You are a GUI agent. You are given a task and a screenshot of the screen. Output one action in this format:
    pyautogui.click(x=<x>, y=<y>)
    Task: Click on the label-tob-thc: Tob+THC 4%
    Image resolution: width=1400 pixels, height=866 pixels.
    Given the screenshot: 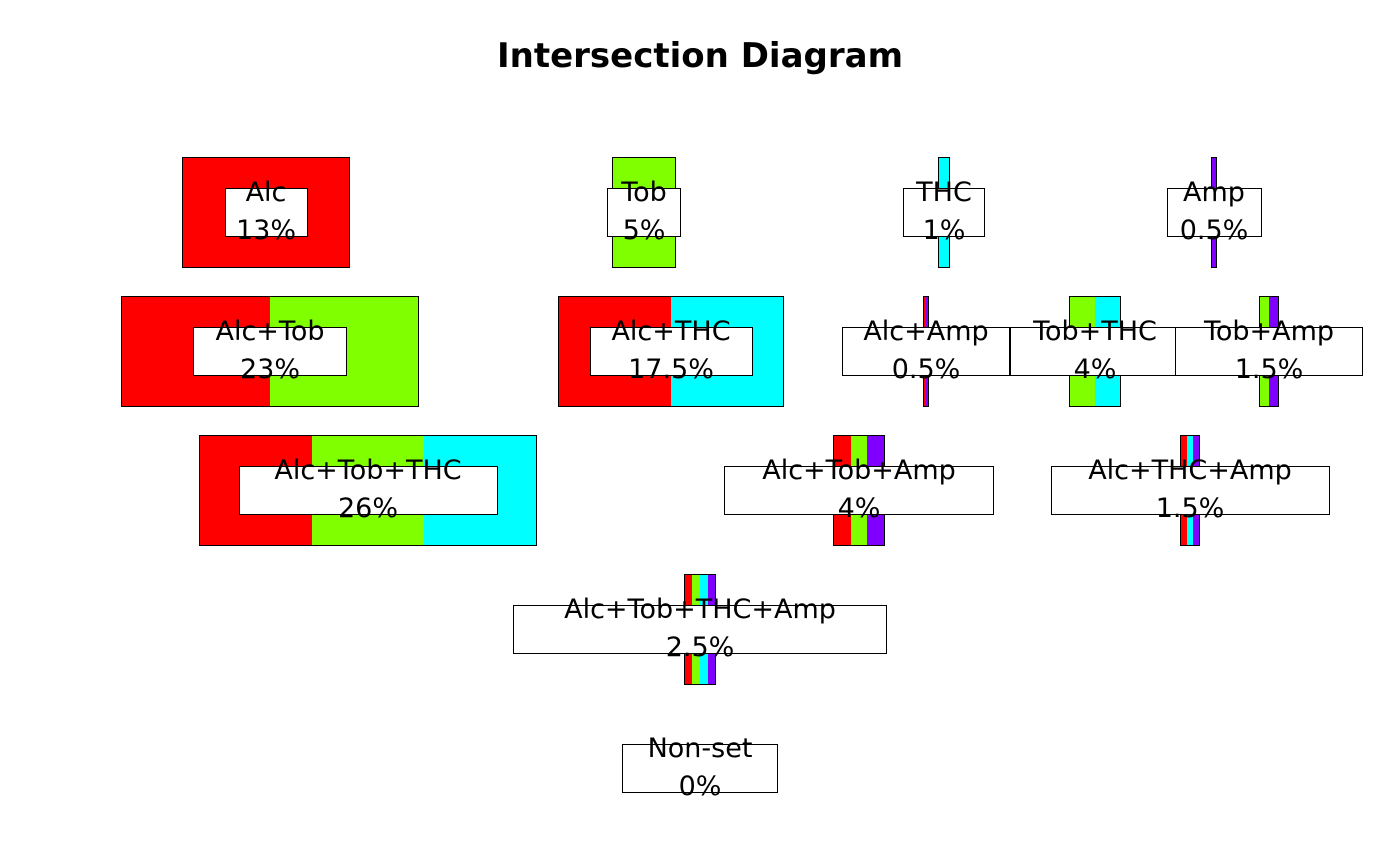 What is the action you would take?
    pyautogui.click(x=1095, y=351)
    